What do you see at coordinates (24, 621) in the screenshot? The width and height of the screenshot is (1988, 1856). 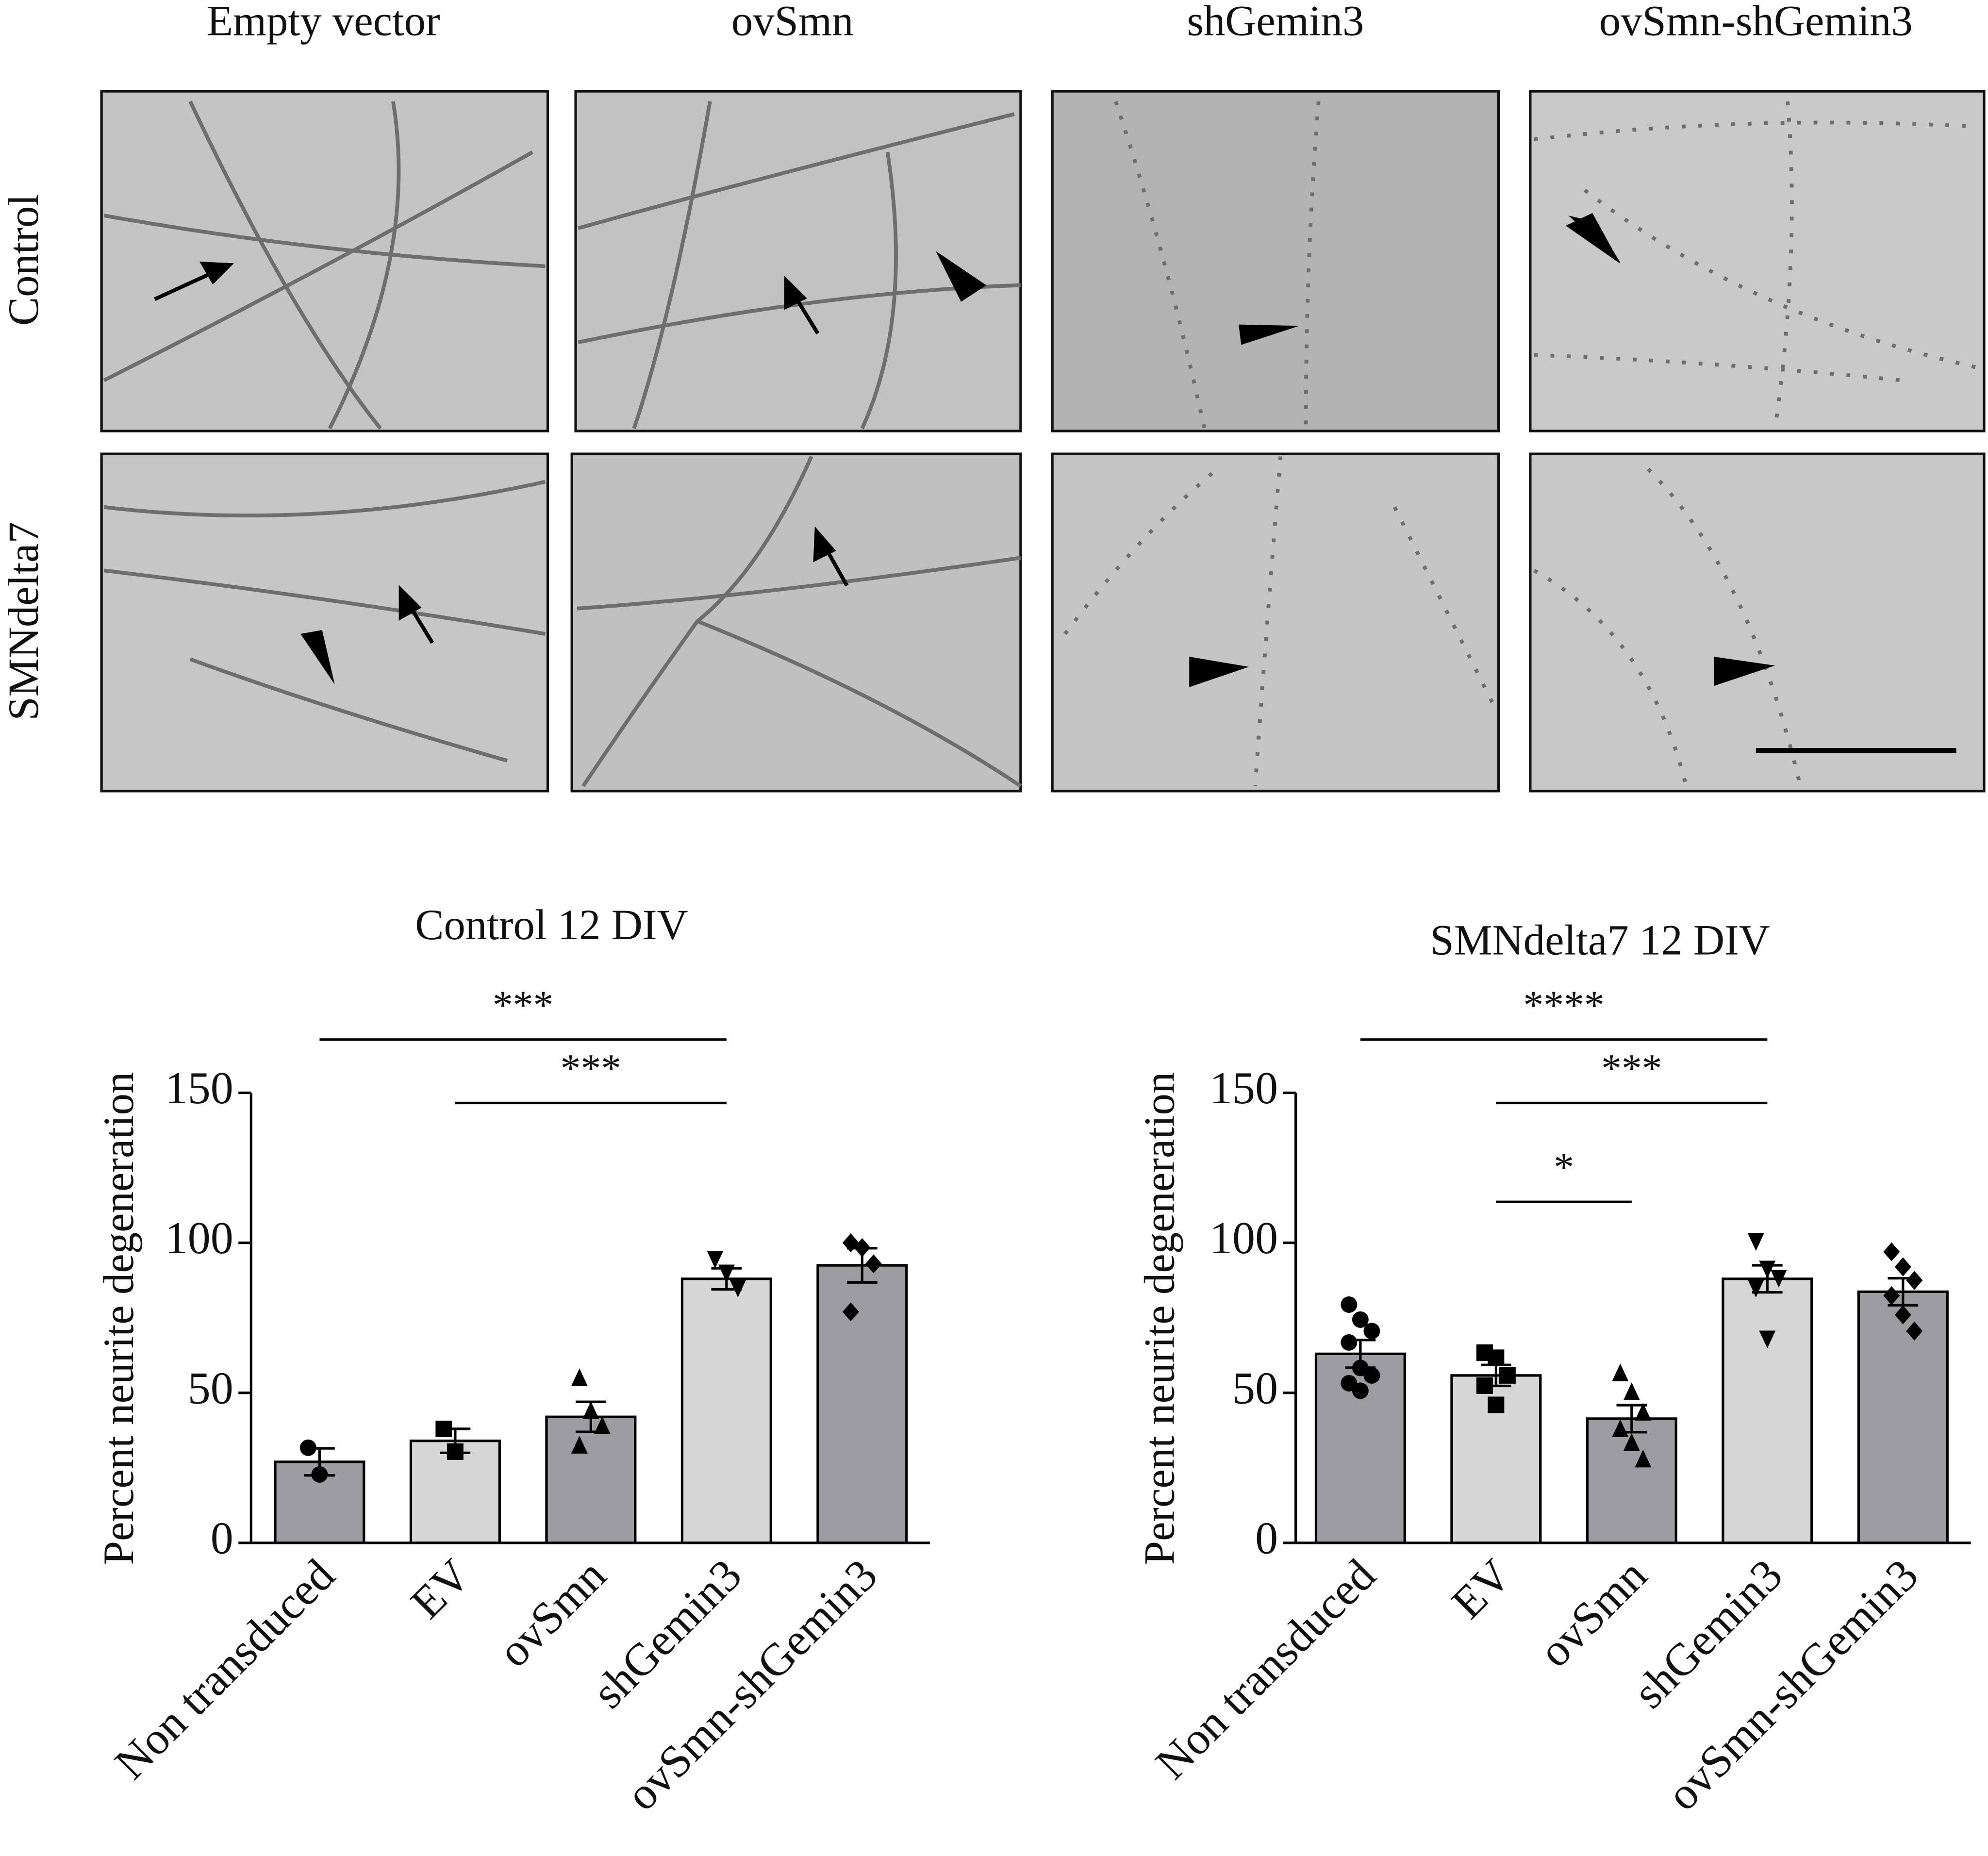 I see `row-label: SMNdelta7` at bounding box center [24, 621].